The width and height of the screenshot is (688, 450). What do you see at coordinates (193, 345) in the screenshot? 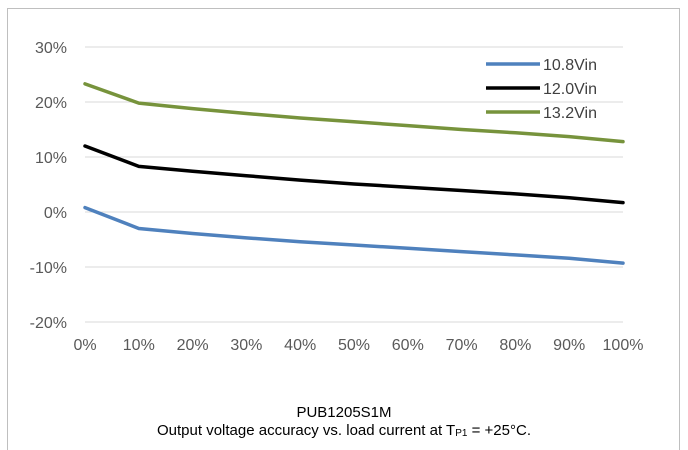
I see `x-tick-label: 20%` at bounding box center [193, 345].